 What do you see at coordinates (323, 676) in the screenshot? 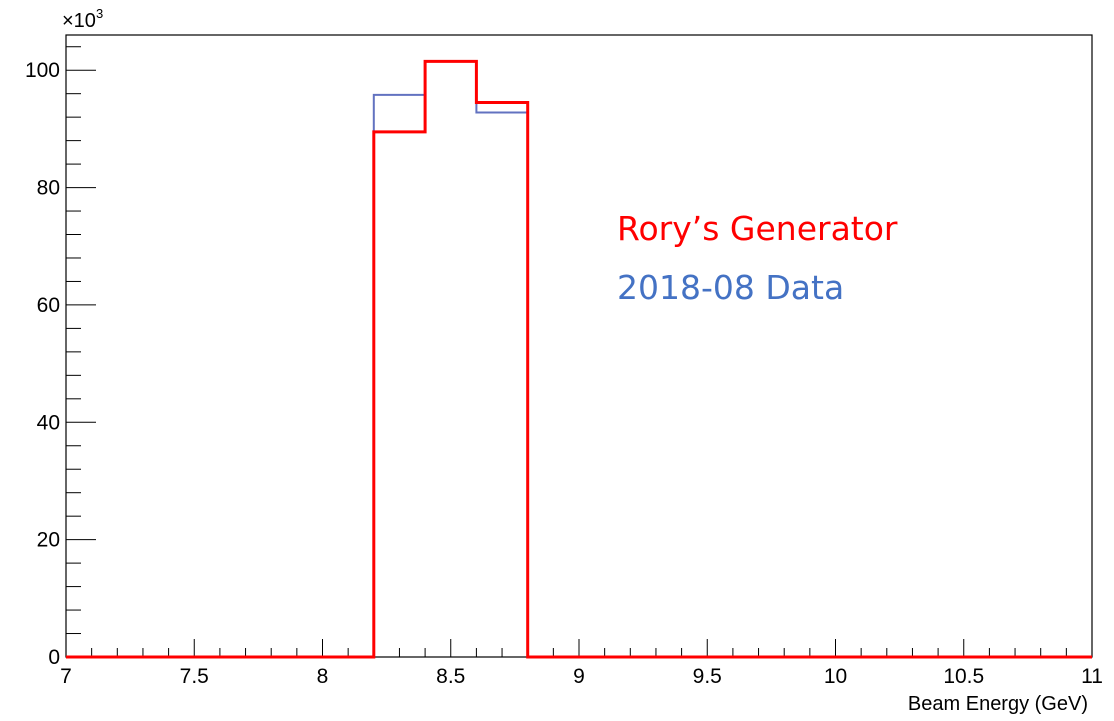
I see `x-tick-label: 8` at bounding box center [323, 676].